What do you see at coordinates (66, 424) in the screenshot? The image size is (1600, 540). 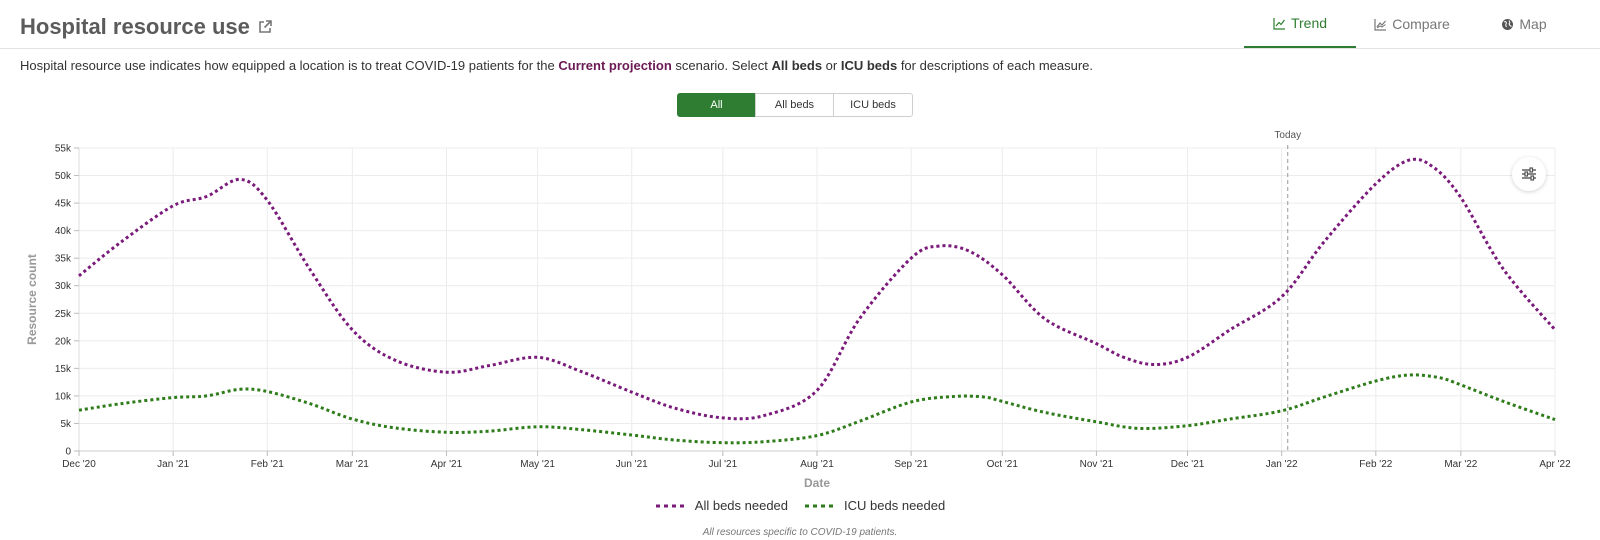 I see `y-tick-label: 5k` at bounding box center [66, 424].